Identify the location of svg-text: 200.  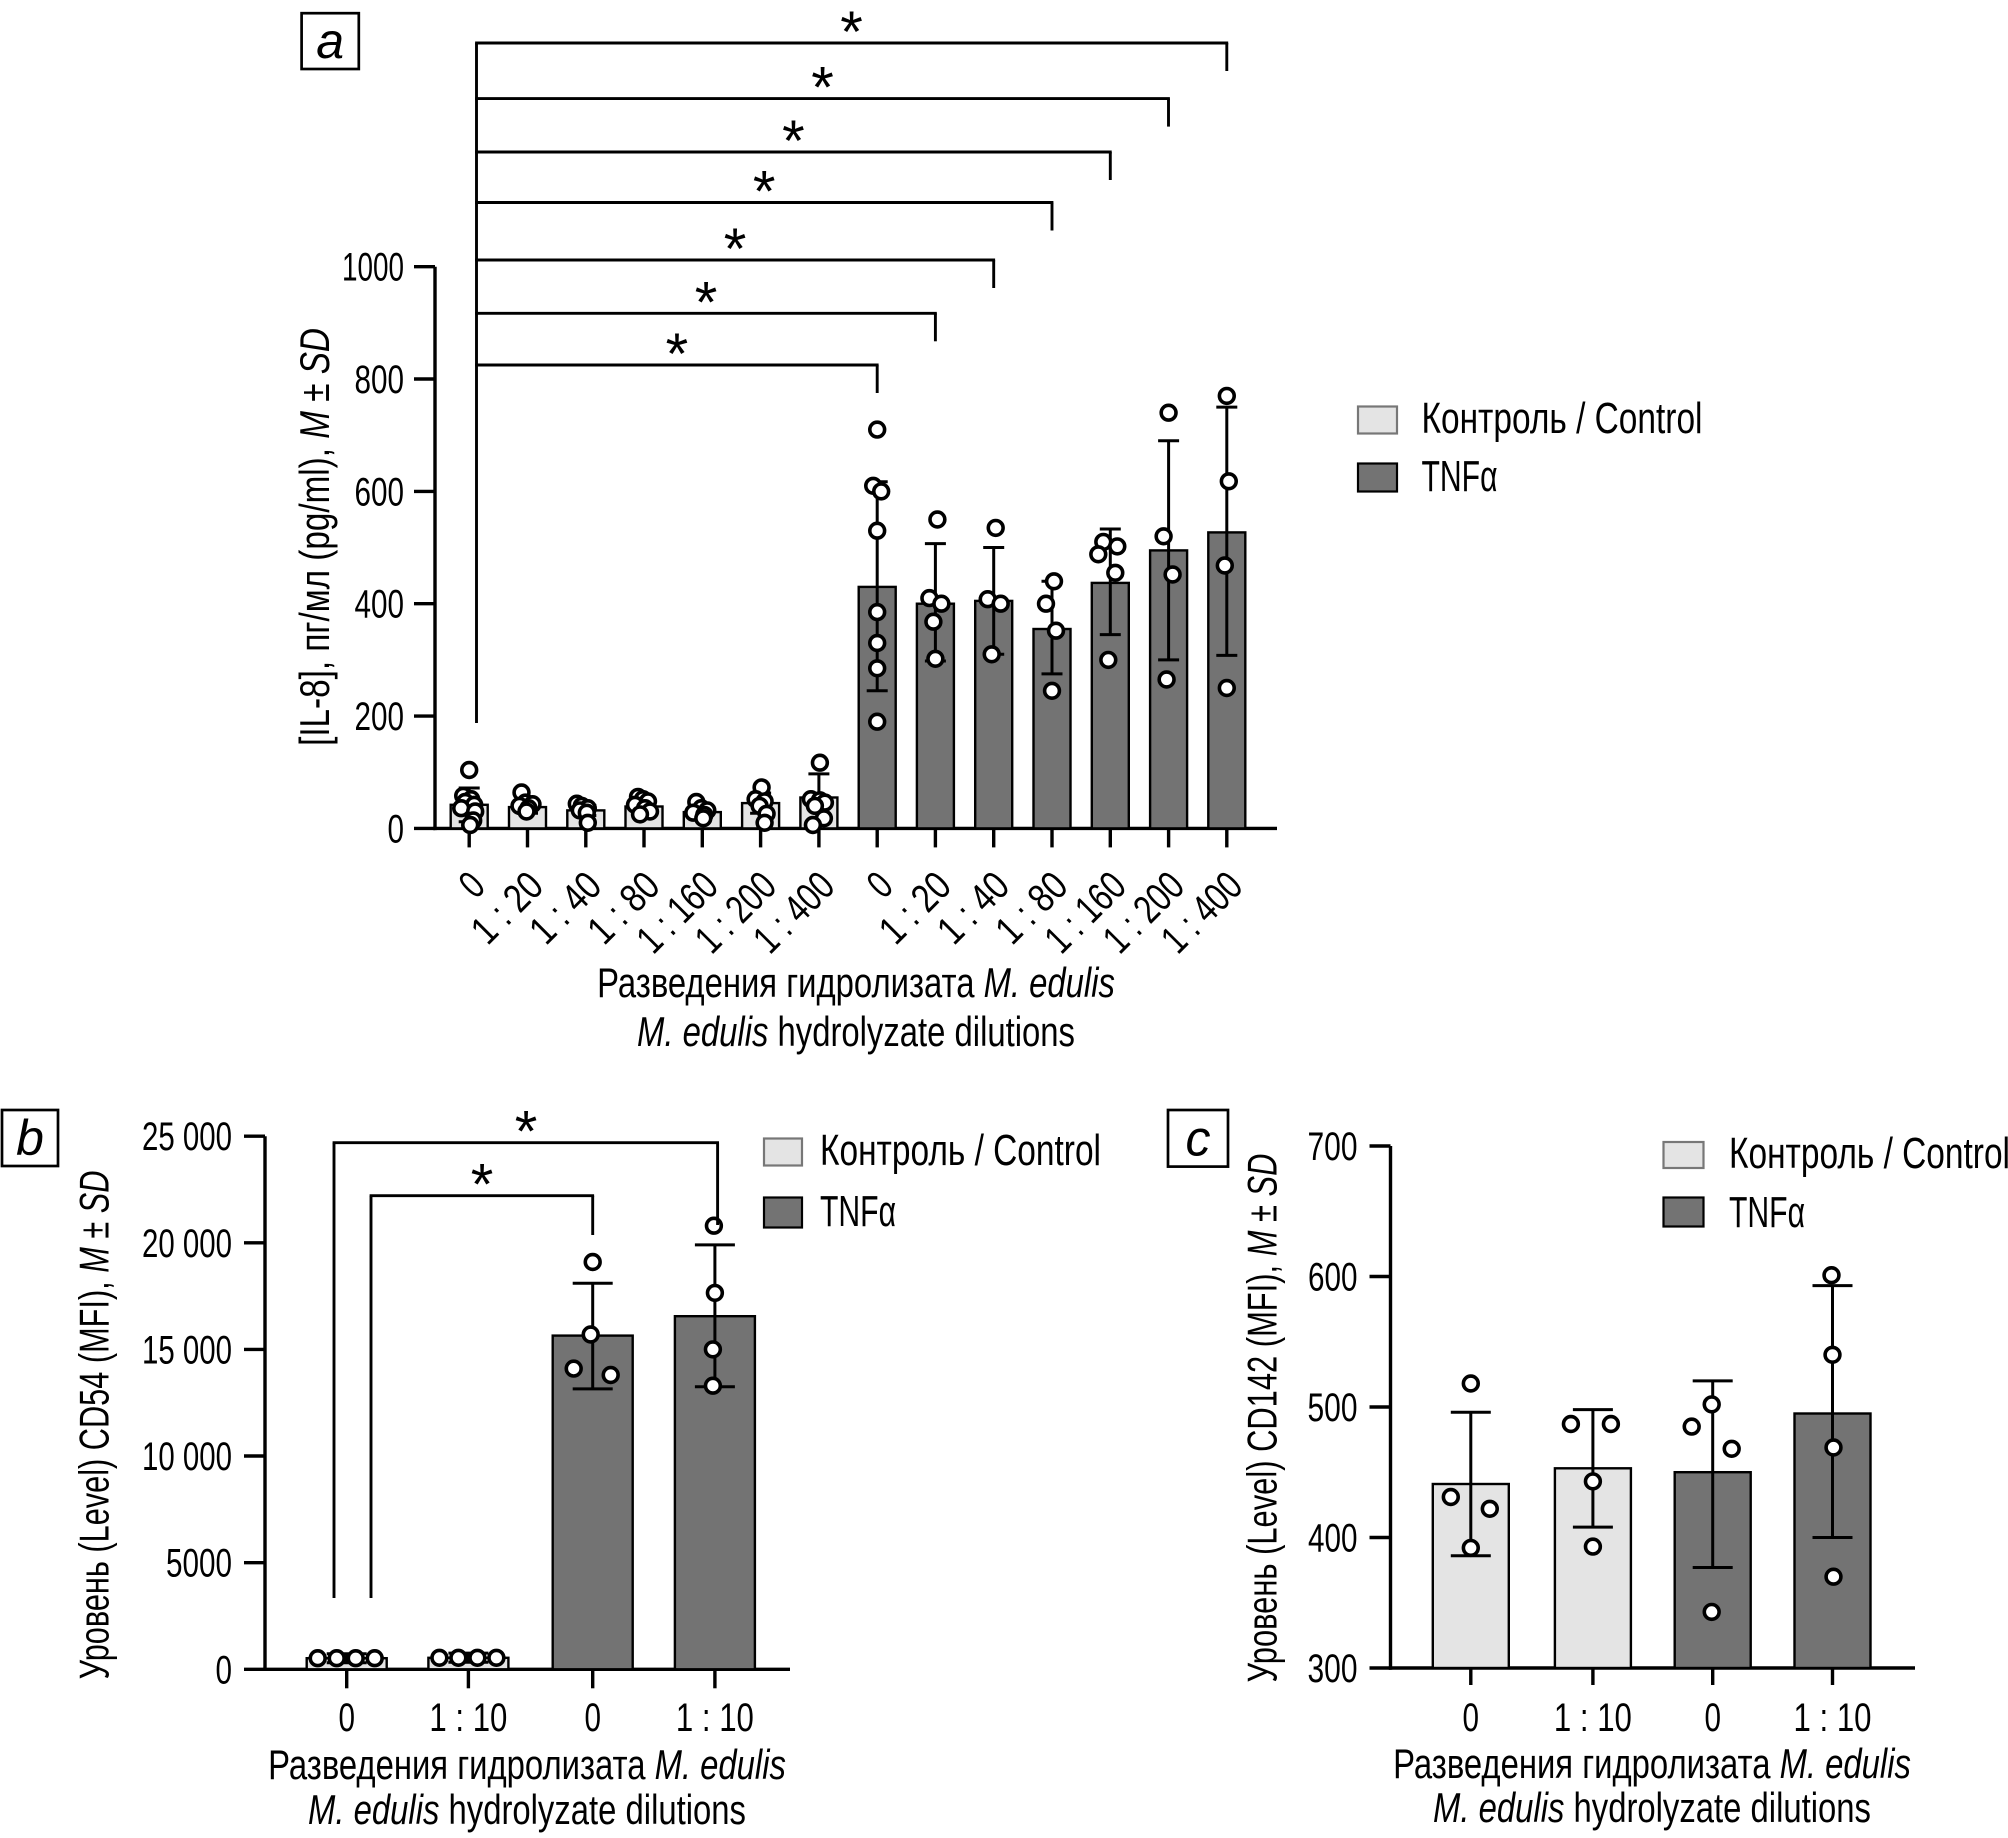
(379, 717).